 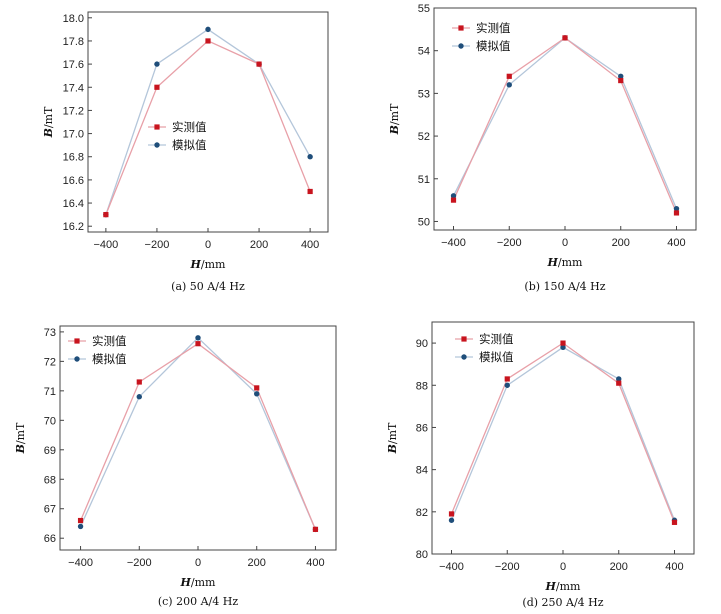 I want to click on y-tick-label: 73, so click(x=50, y=333).